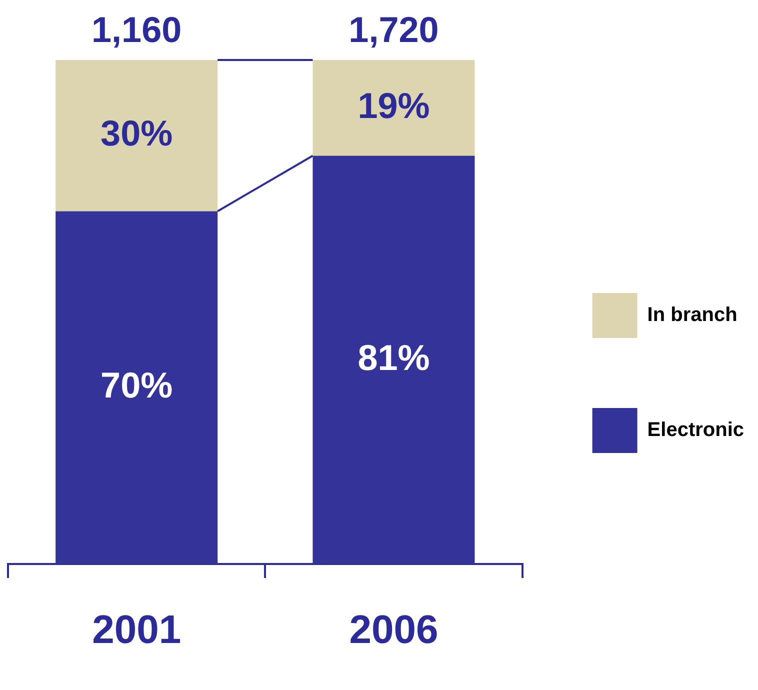  I want to click on data-label: 30%, so click(136, 133).